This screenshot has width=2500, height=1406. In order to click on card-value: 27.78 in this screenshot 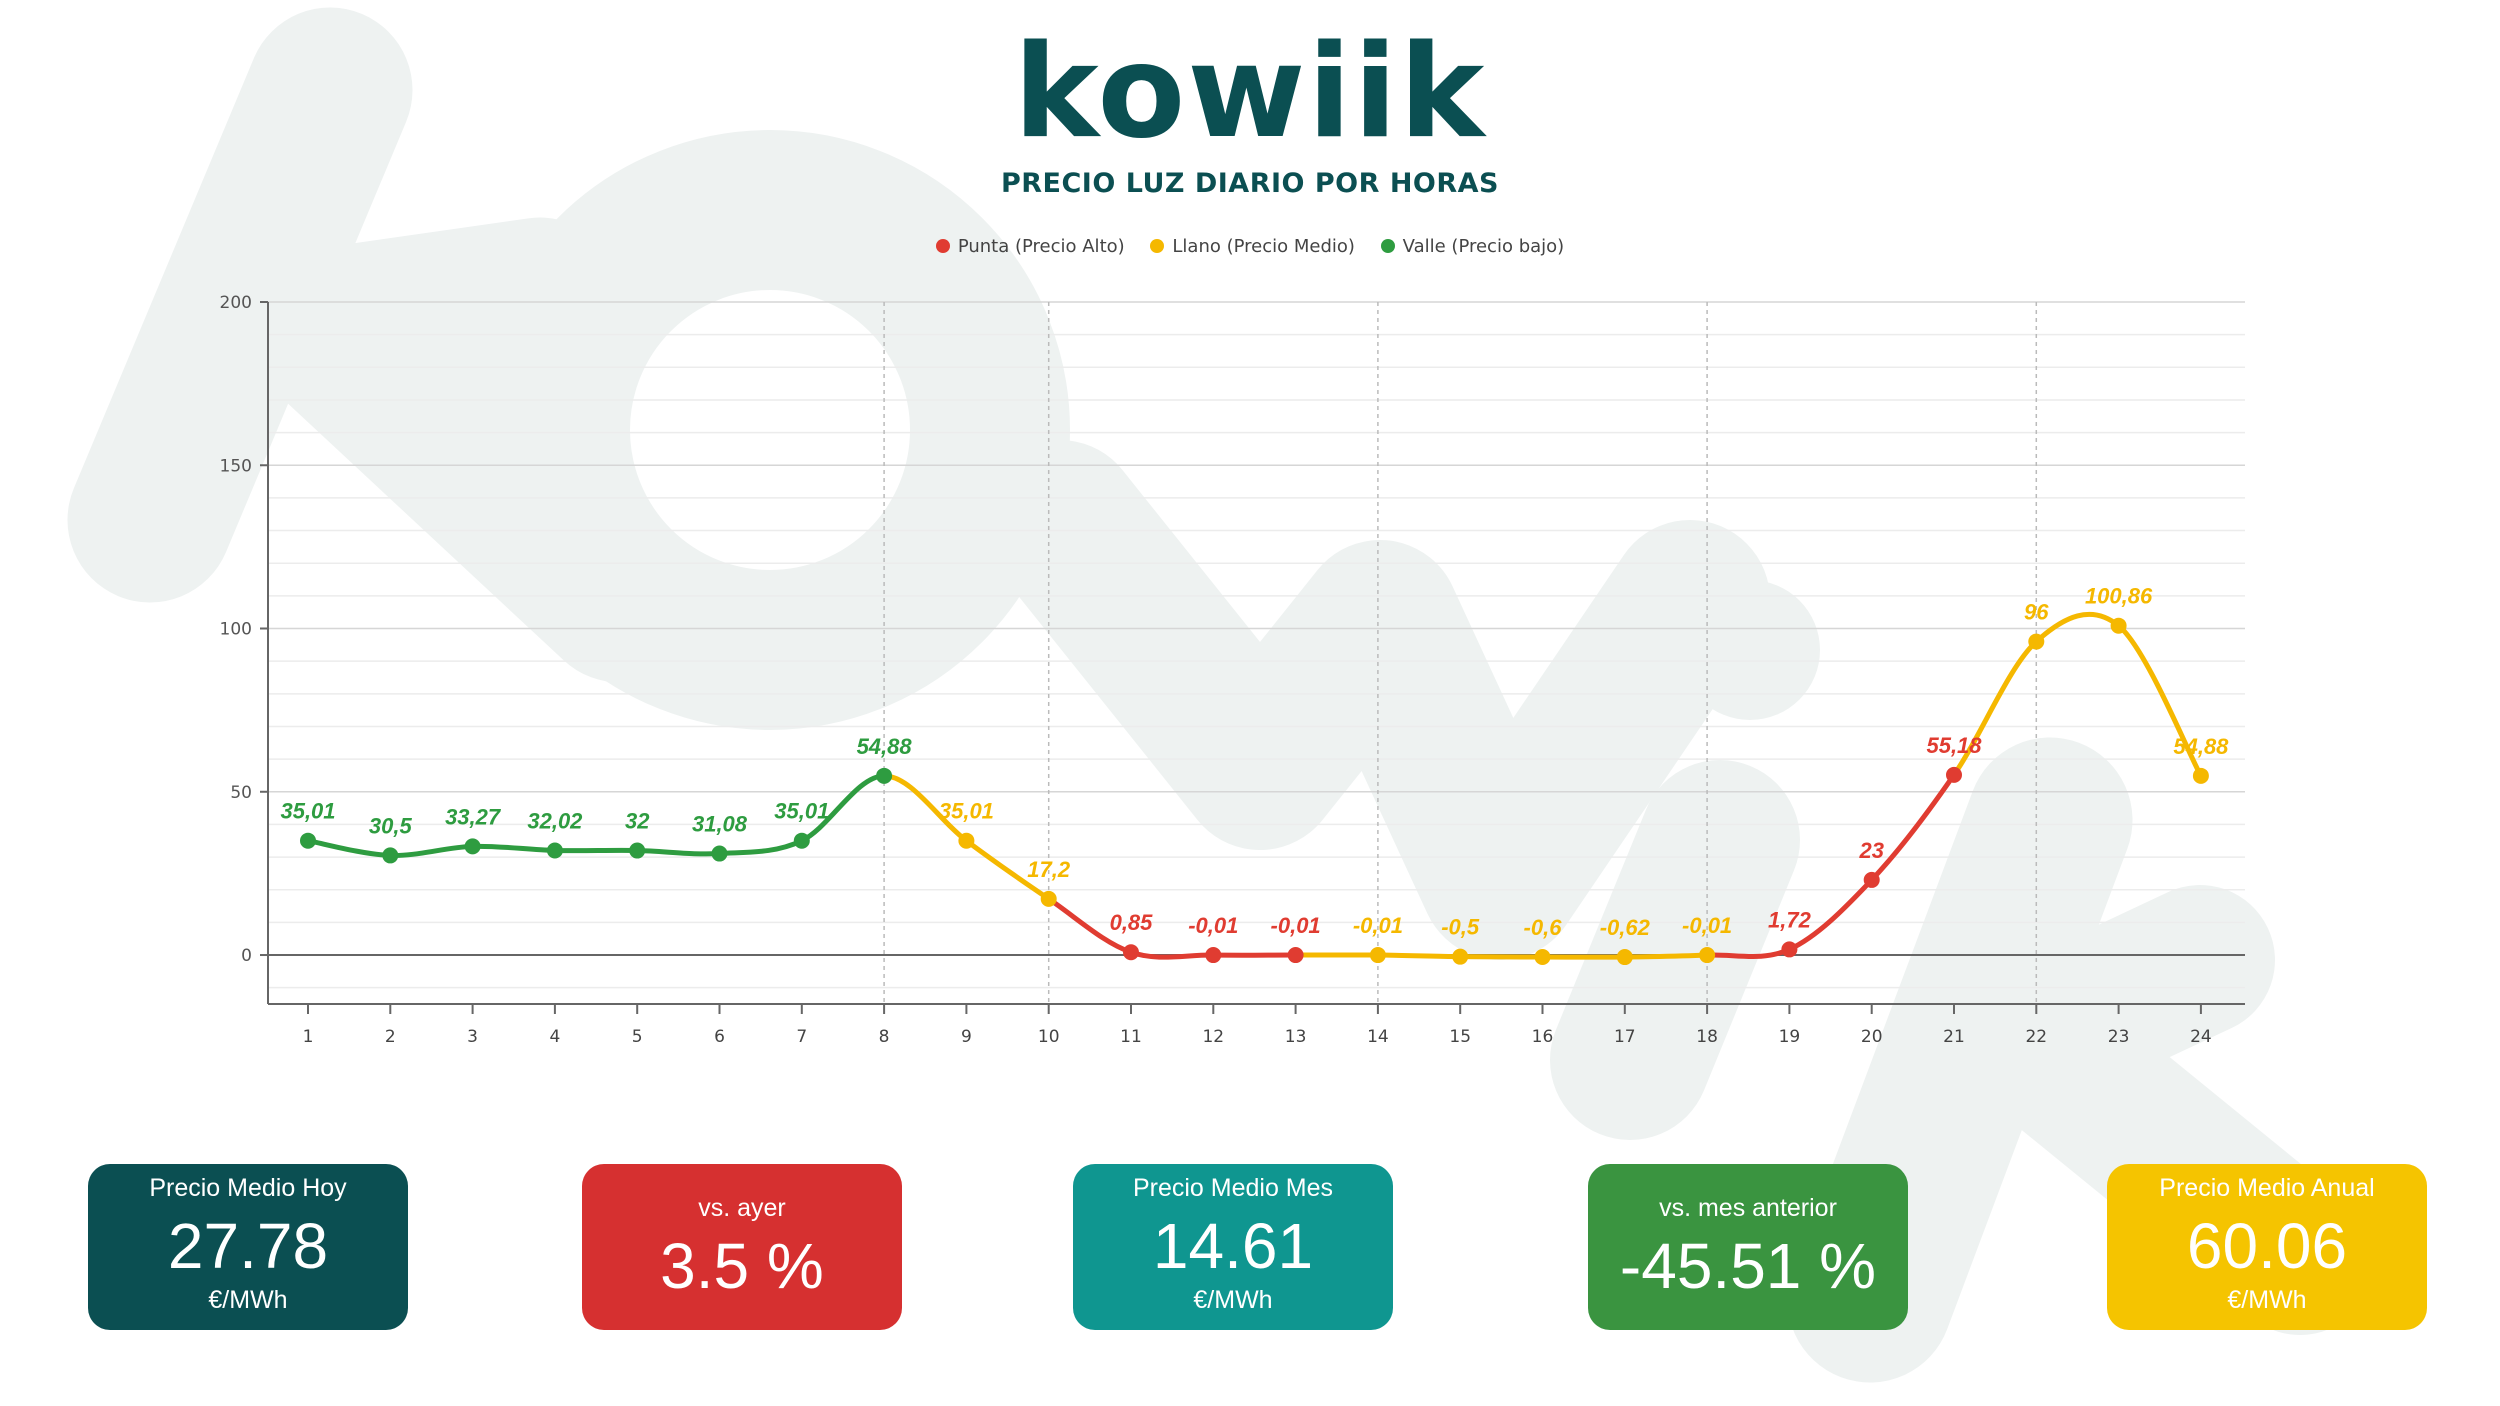, I will do `click(248, 1246)`.